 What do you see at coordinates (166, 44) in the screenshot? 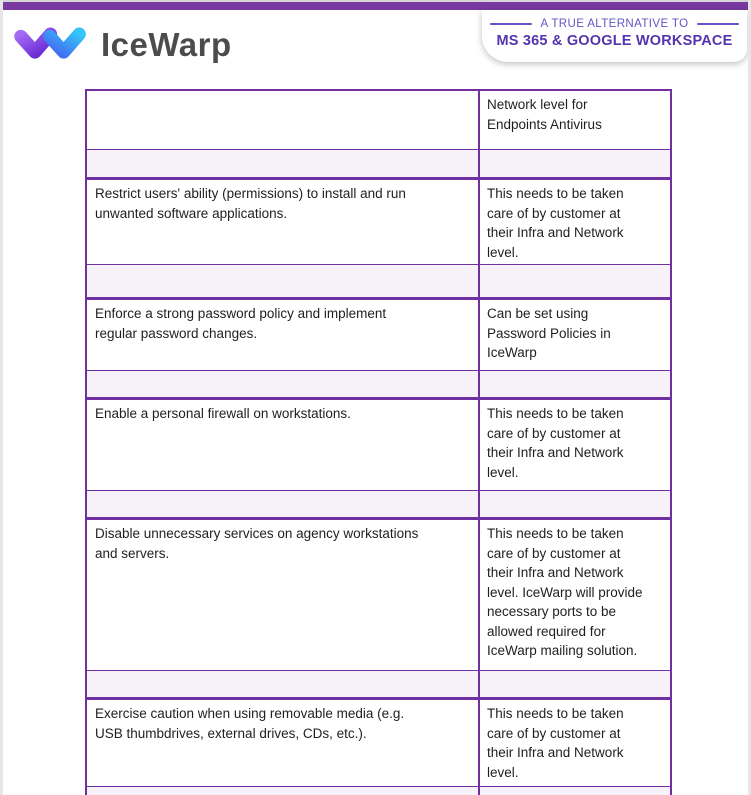
I see `icewarp-logo-text: IceWarp` at bounding box center [166, 44].